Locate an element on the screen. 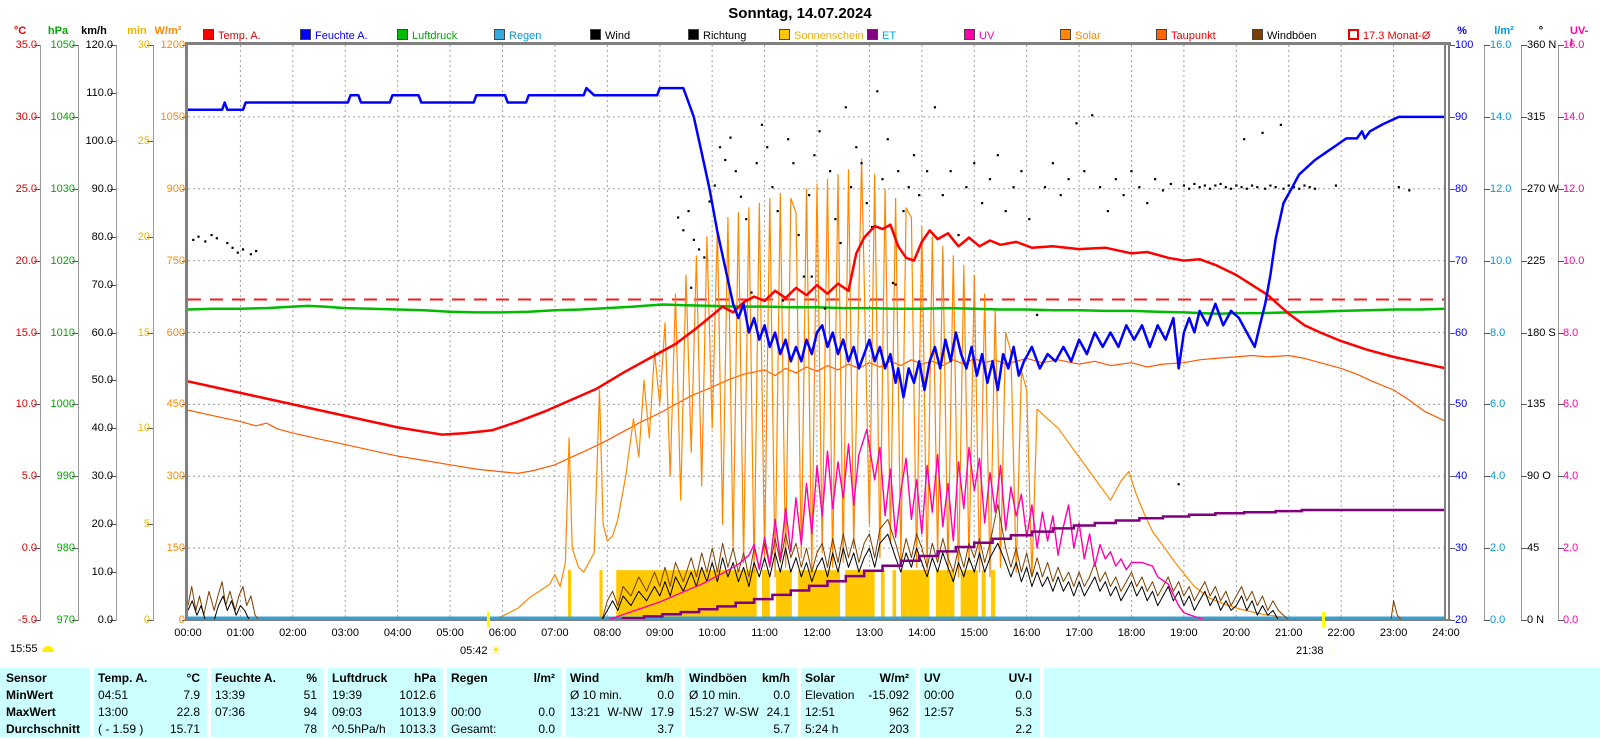 This screenshot has height=740, width=1600. tick-label: 8.0 is located at coordinates (1498, 332).